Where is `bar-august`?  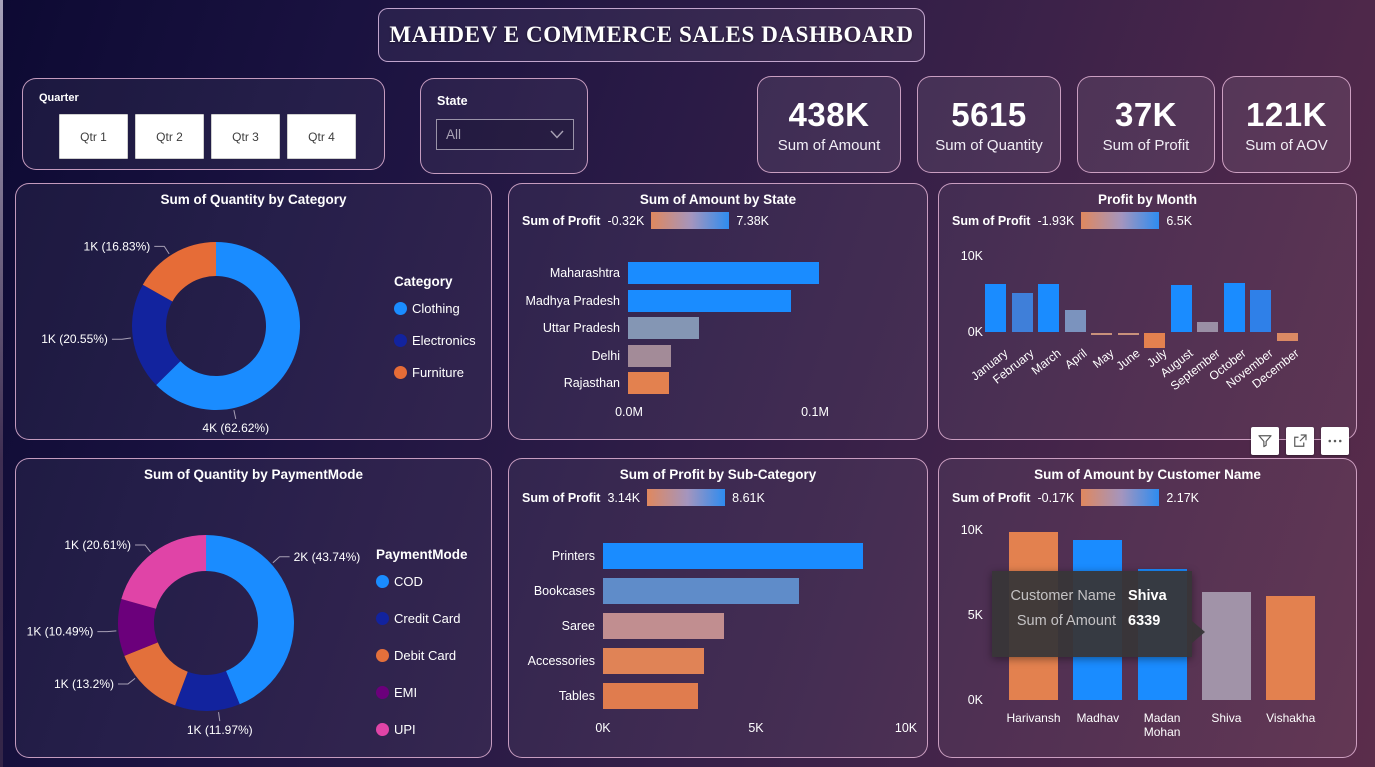
bar-august is located at coordinates (1181, 308).